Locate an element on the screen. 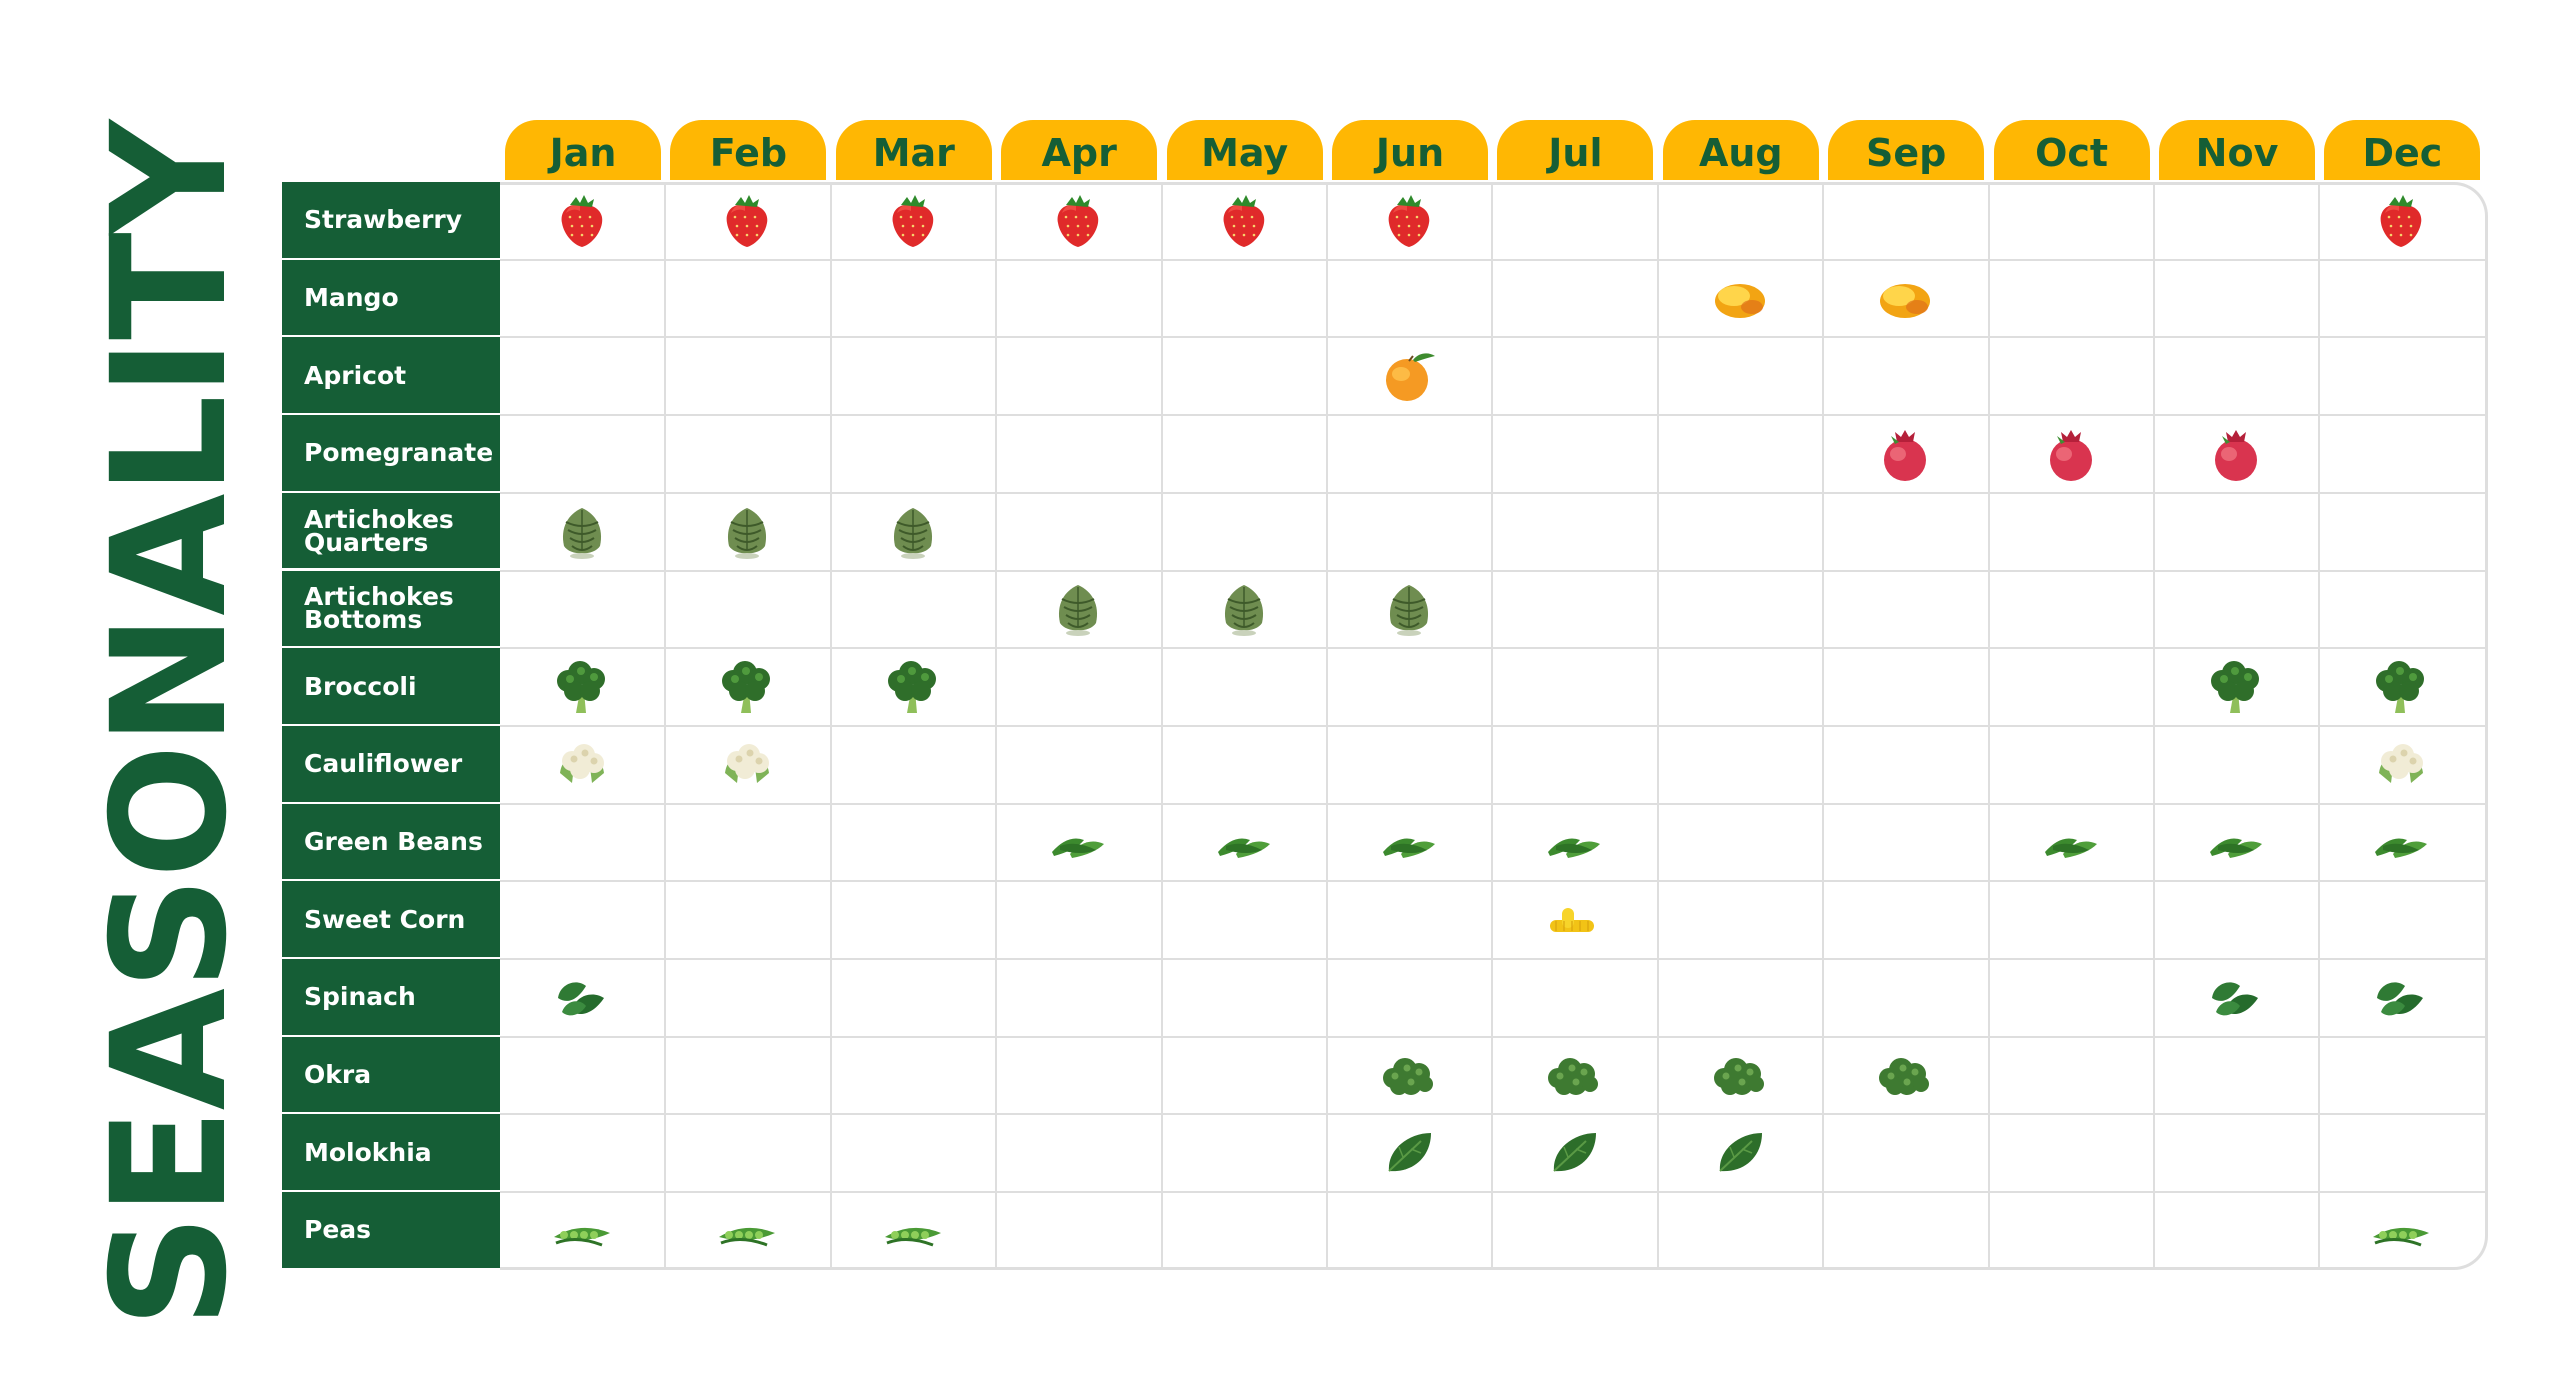 Image resolution: width=2560 pixels, height=1385 pixels. month-header-apr: Apr is located at coordinates (1079, 150).